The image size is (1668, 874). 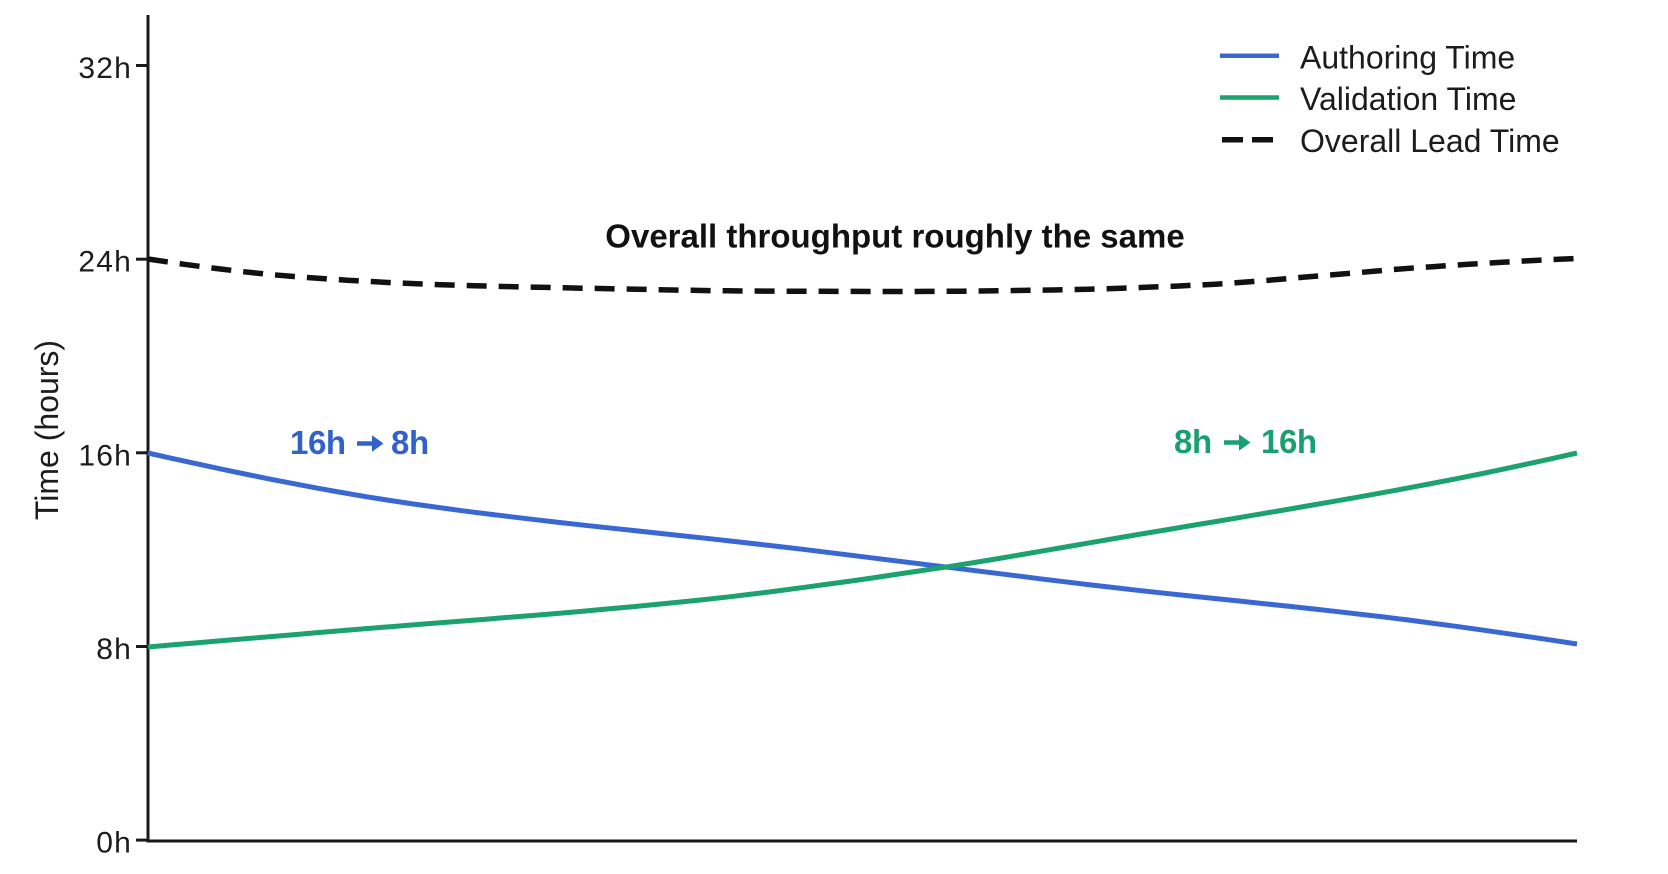 I want to click on svg-text: 0h, so click(x=114, y=843).